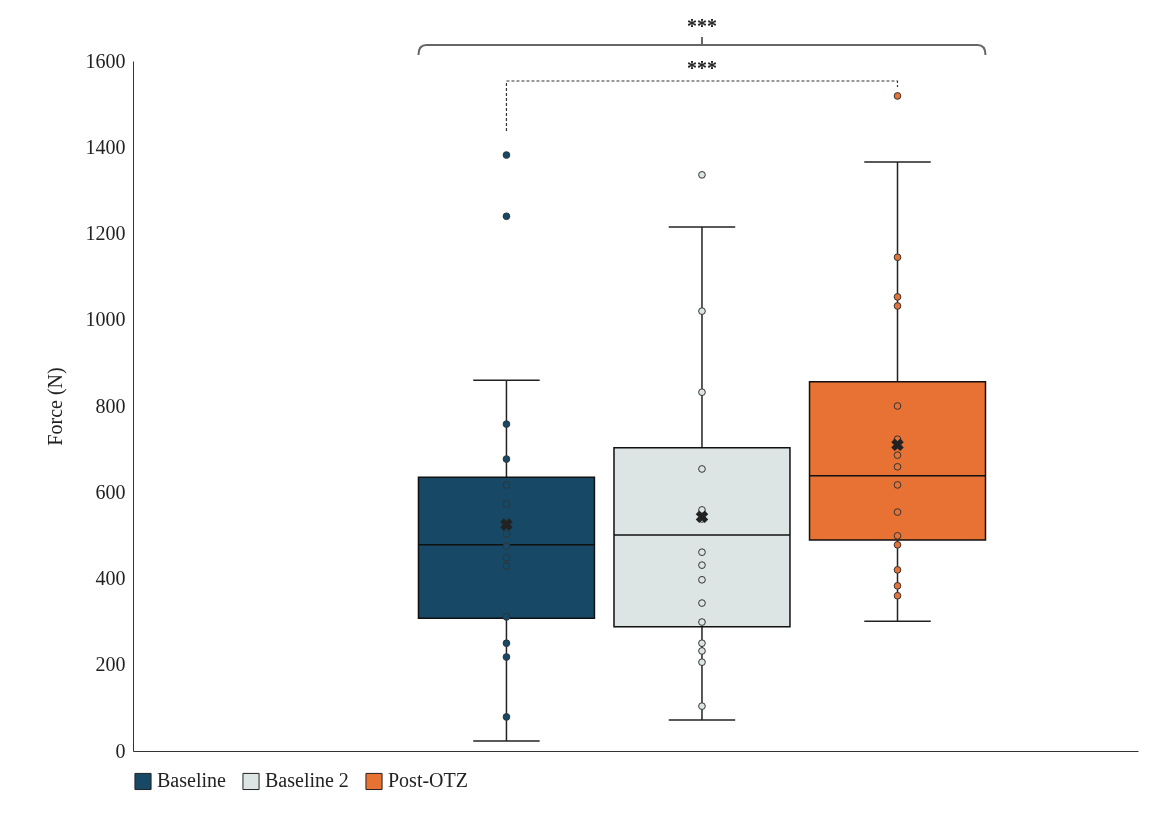 This screenshot has width=1150, height=818. I want to click on y-tick-label: 200, so click(110, 664).